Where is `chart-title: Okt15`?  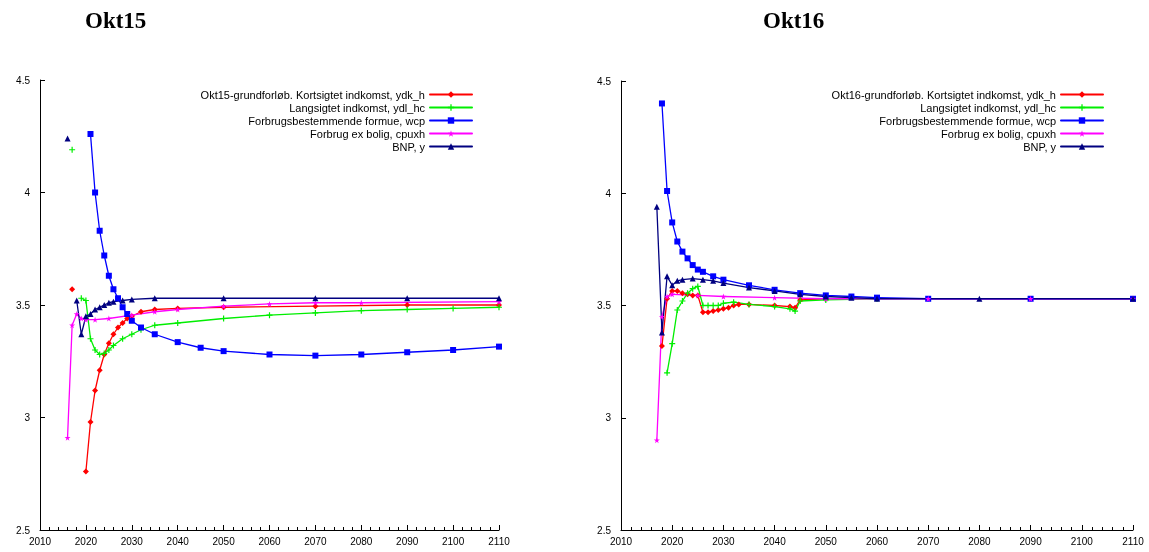 chart-title: Okt15 is located at coordinates (116, 20).